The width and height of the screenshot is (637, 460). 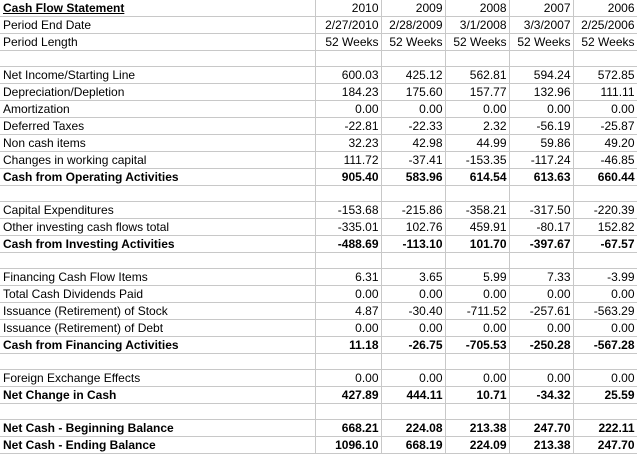 What do you see at coordinates (158, 25) in the screenshot?
I see `row-label: Period End Date` at bounding box center [158, 25].